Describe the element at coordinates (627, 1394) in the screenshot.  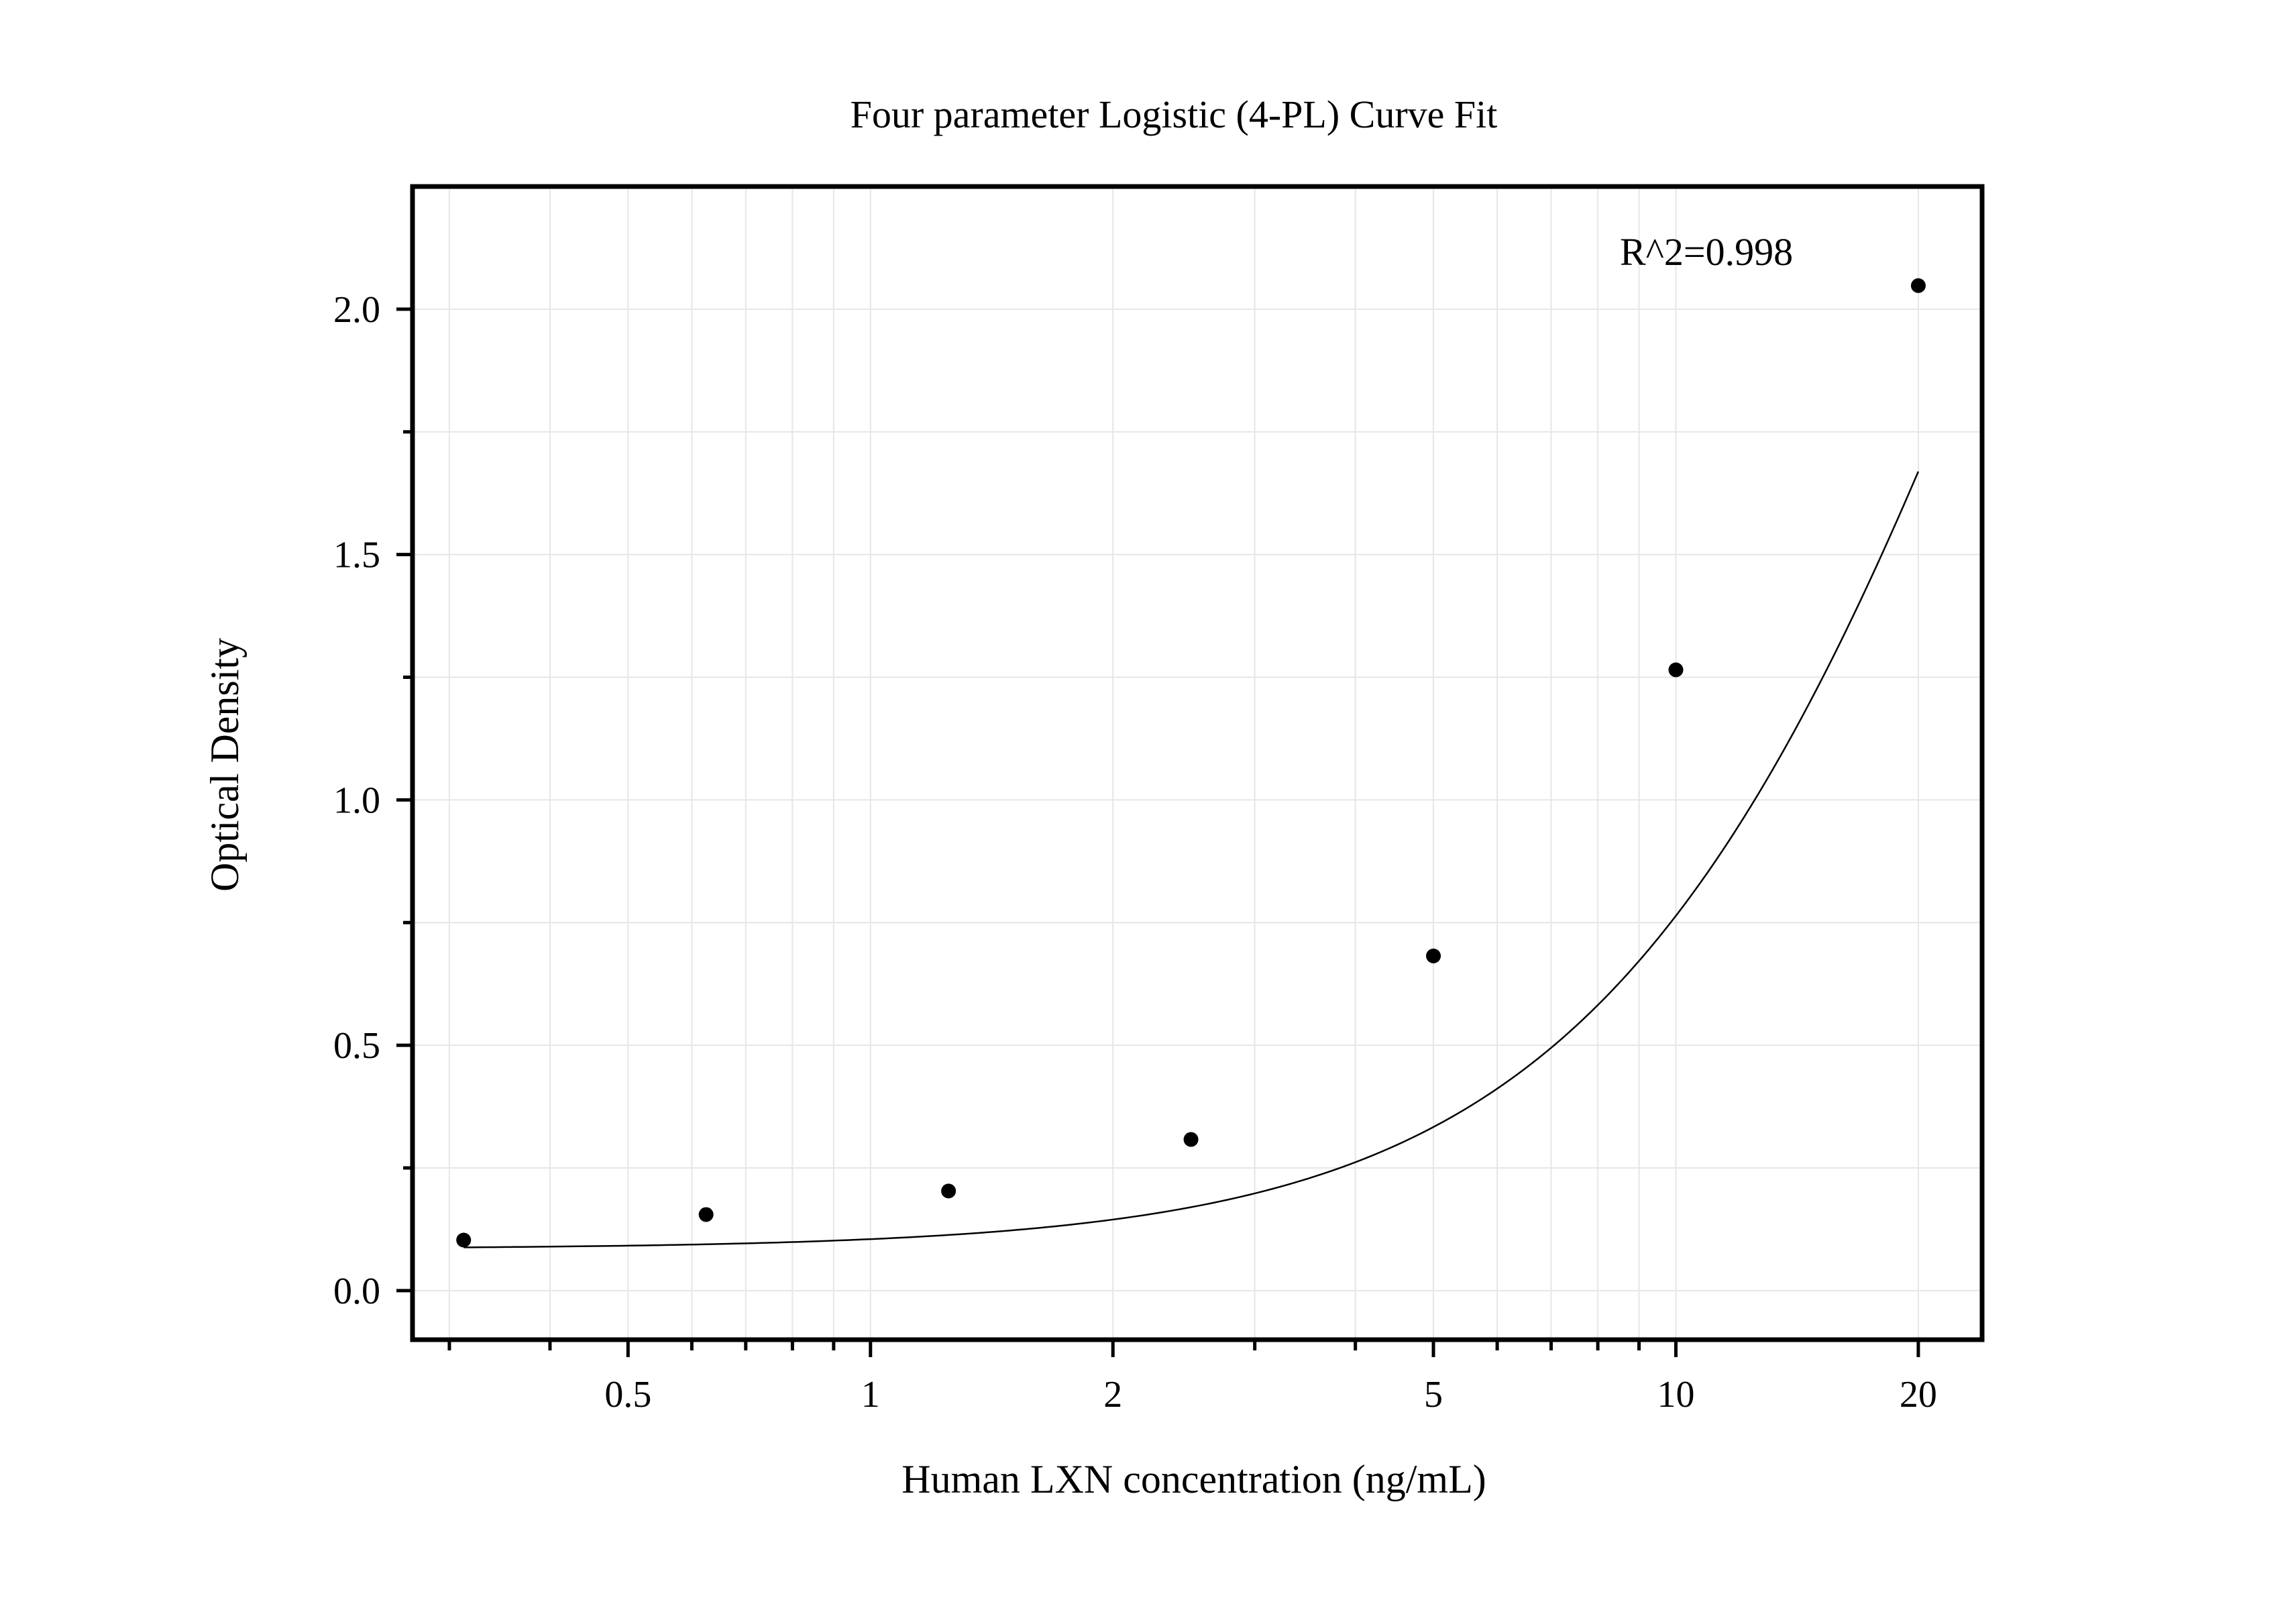
I see `x-tick-label: 0.5` at that location.